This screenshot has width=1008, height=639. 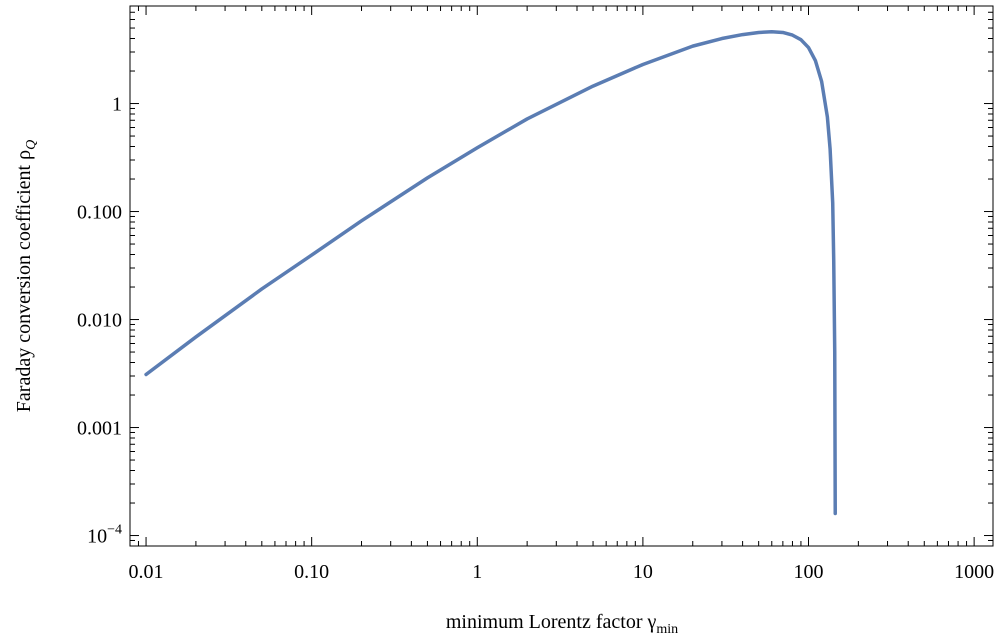 What do you see at coordinates (117, 105) in the screenshot?
I see `y-tick-label-4: 1` at bounding box center [117, 105].